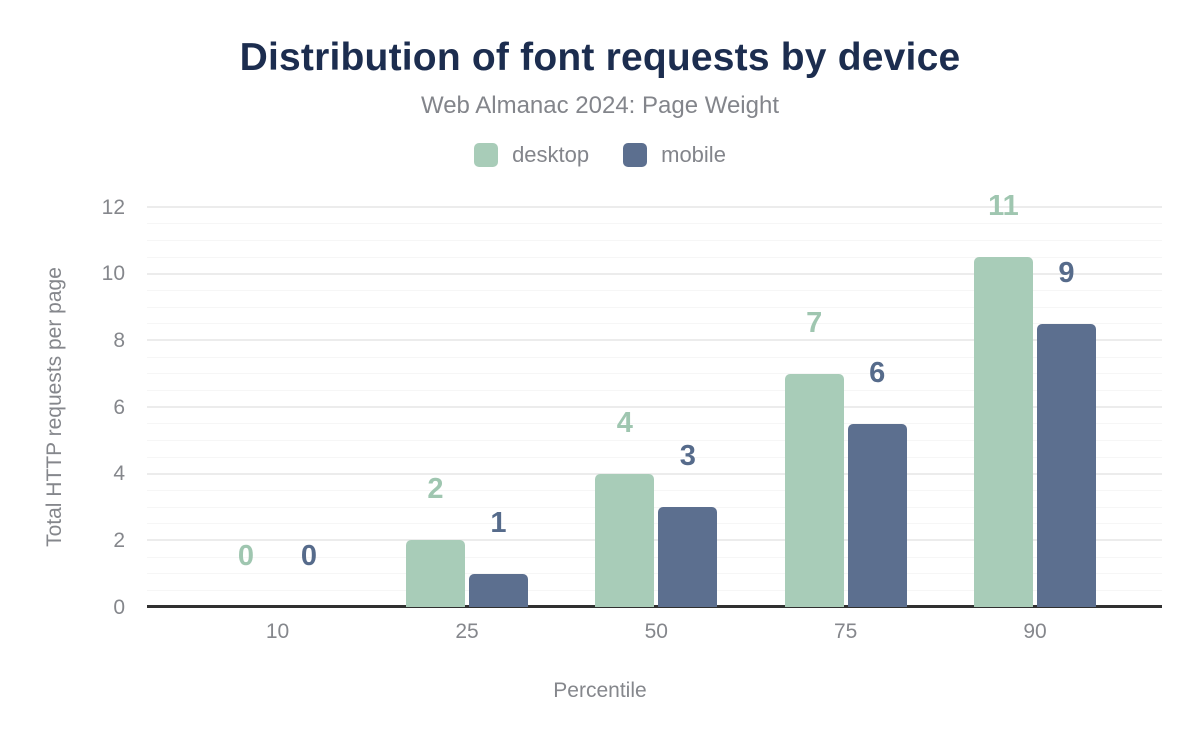 The width and height of the screenshot is (1200, 742). Describe the element at coordinates (814, 322) in the screenshot. I see `bar-value-label-desktop-p75: 7` at that location.